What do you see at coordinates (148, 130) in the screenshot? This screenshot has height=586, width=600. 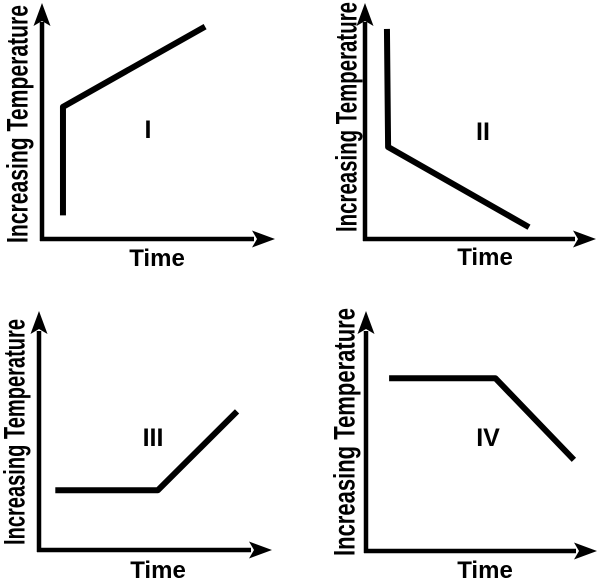 I see `panel-numeral: I` at bounding box center [148, 130].